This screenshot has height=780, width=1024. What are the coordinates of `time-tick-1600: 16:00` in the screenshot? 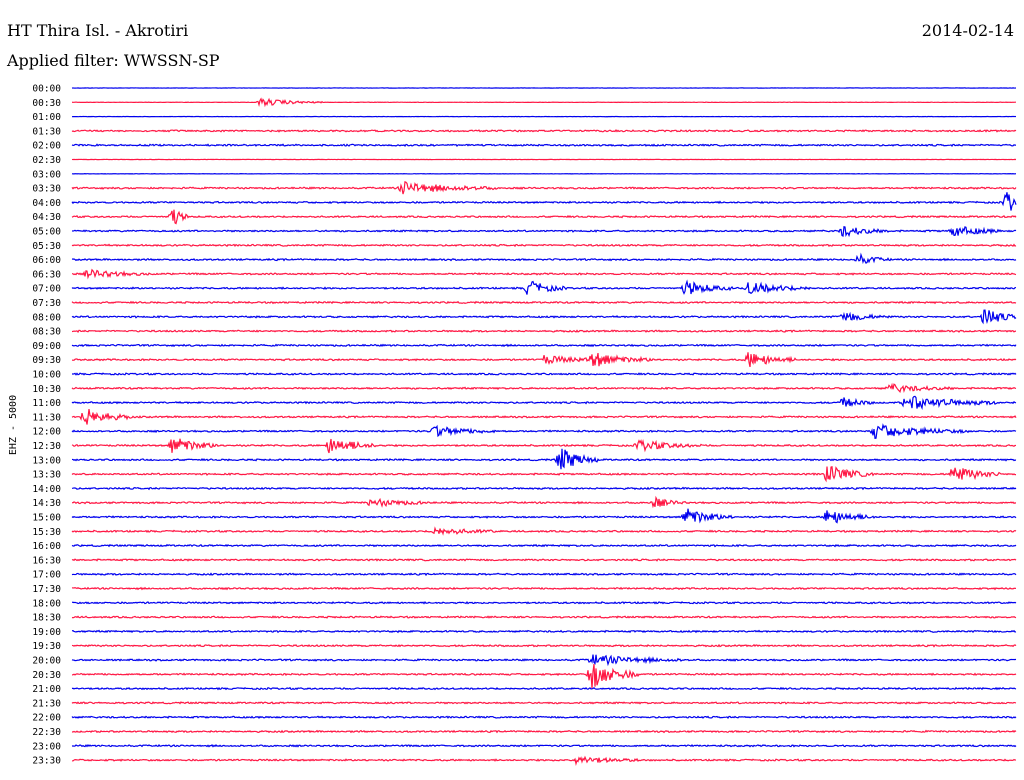 It's located at (46, 546).